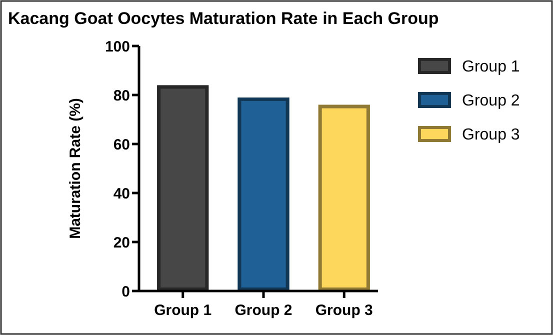 The image size is (553, 335). What do you see at coordinates (126, 291) in the screenshot?
I see `y-tick-label: 0` at bounding box center [126, 291].